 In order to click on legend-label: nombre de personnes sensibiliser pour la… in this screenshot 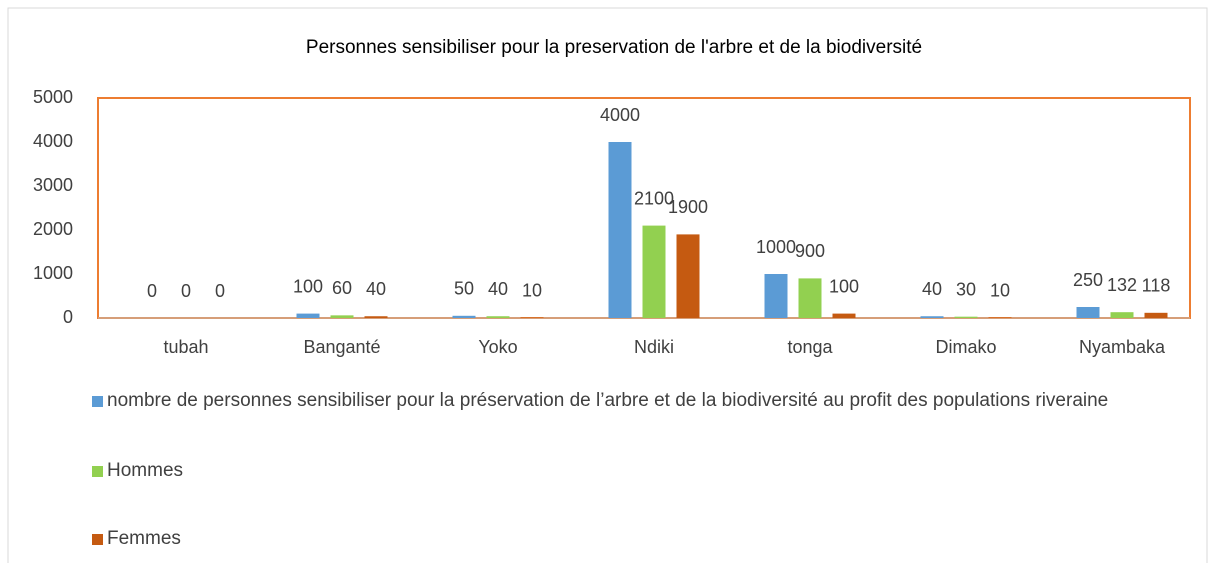, I will do `click(608, 400)`.